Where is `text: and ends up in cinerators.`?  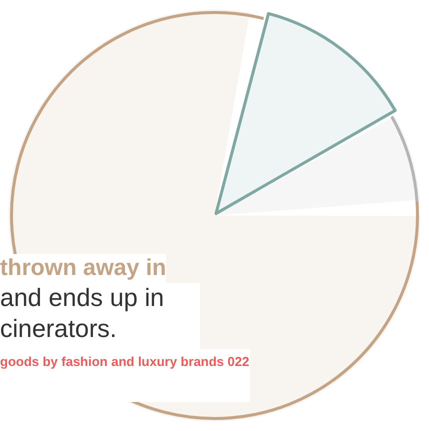 text: and ends up in cinerators. is located at coordinates (100, 318).